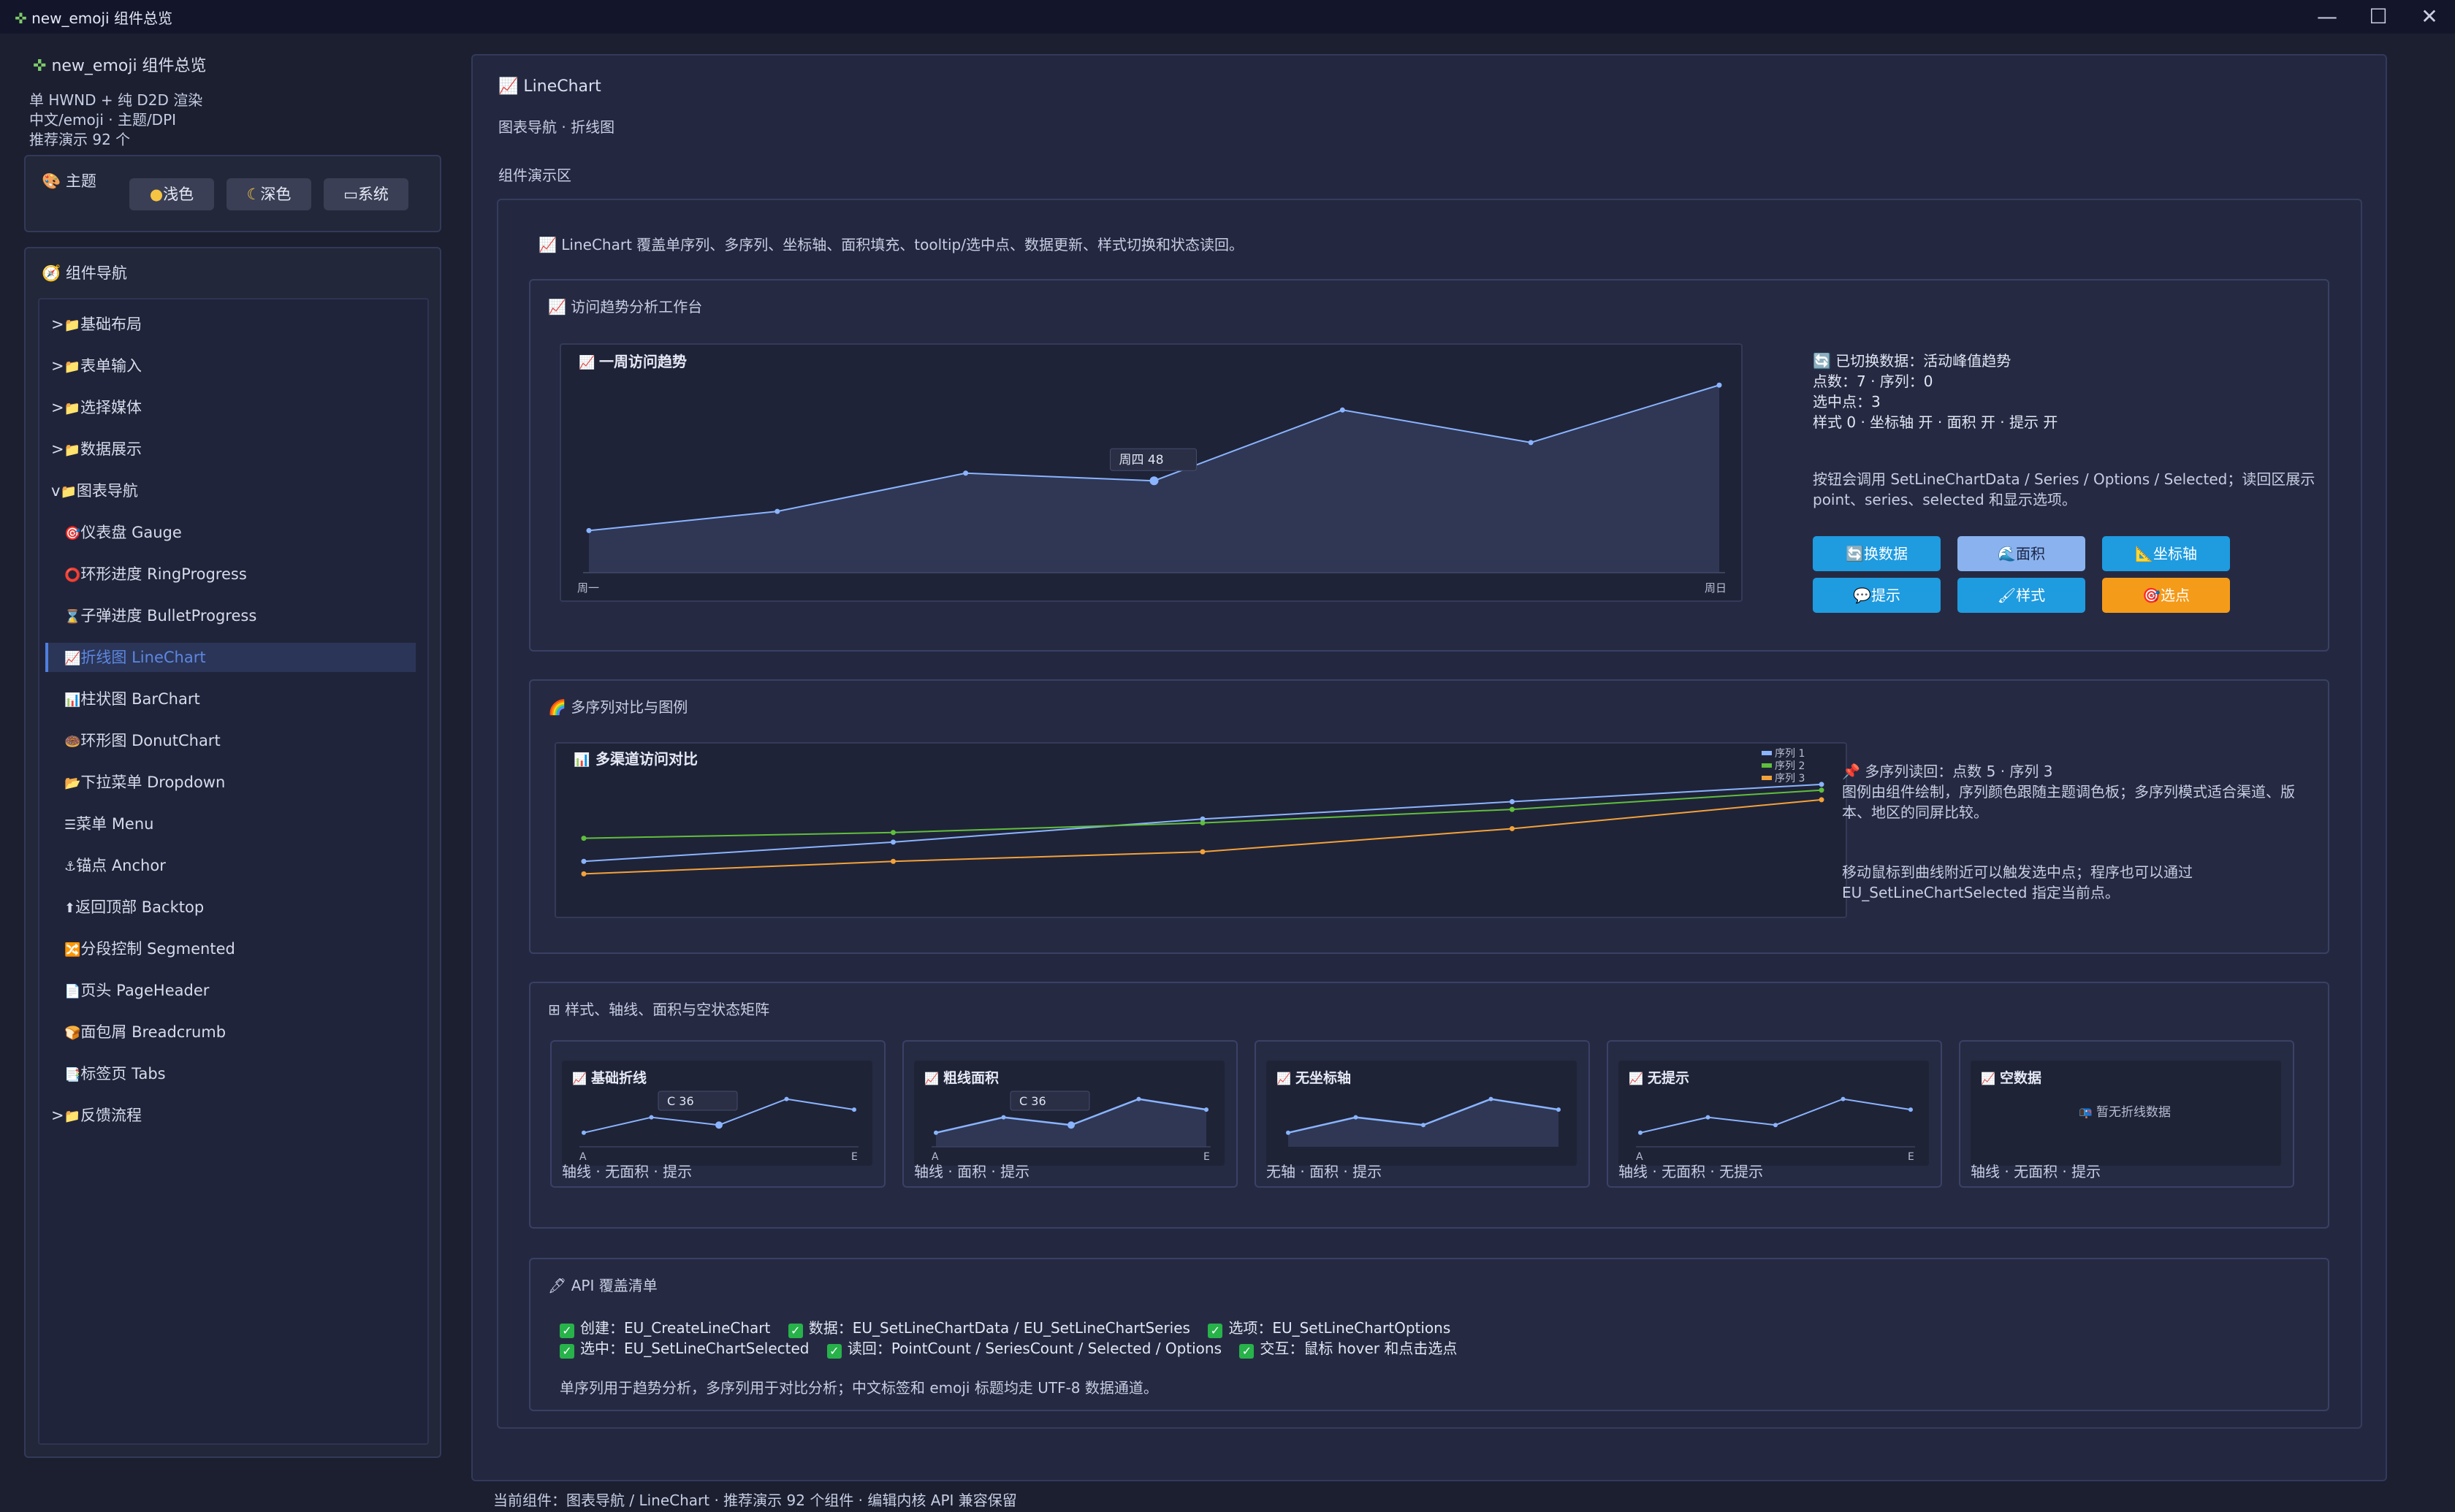 This screenshot has width=2455, height=1512. What do you see at coordinates (366, 194) in the screenshot?
I see `theme-system-button: ▭系统` at bounding box center [366, 194].